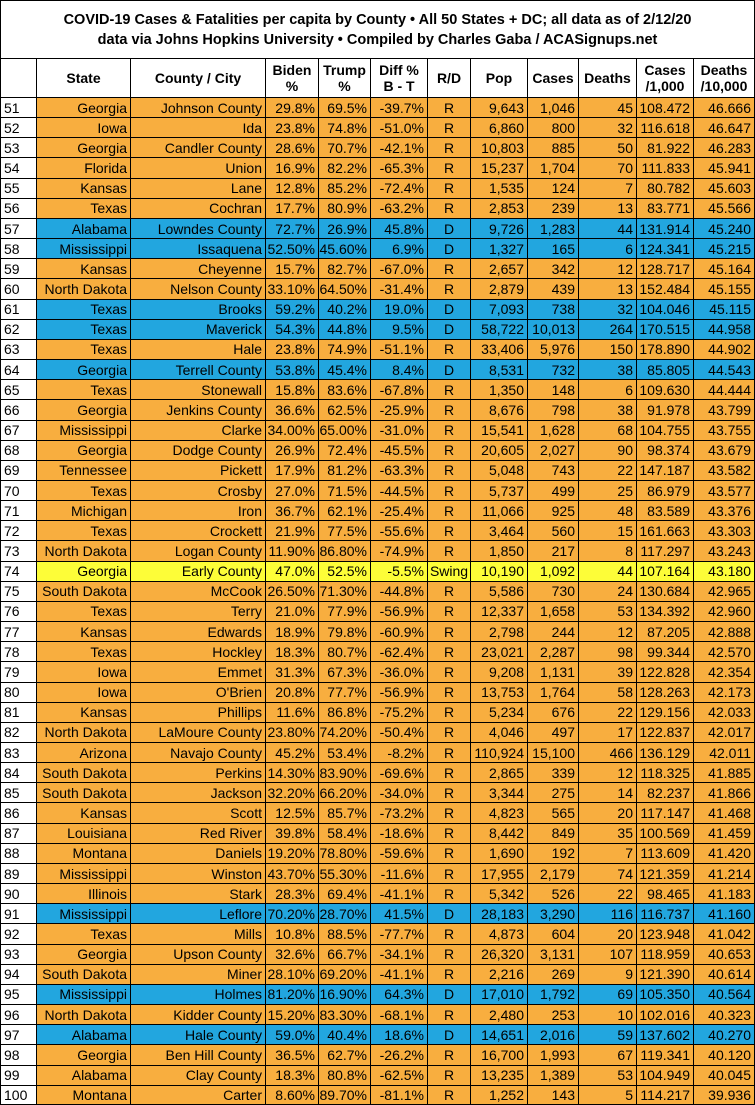 The height and width of the screenshot is (1105, 755). What do you see at coordinates (344, 1074) in the screenshot?
I see `table-cell: 80.8%` at bounding box center [344, 1074].